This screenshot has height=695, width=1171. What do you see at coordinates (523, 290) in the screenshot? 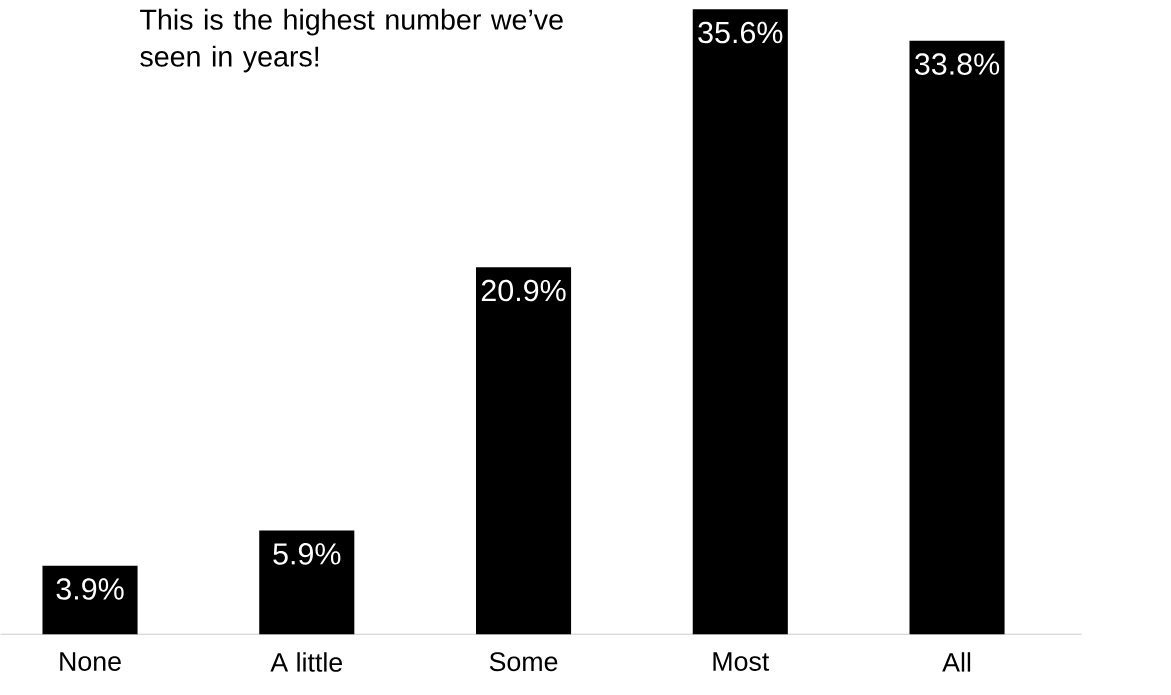
I see `data-label: 20.9%` at bounding box center [523, 290].